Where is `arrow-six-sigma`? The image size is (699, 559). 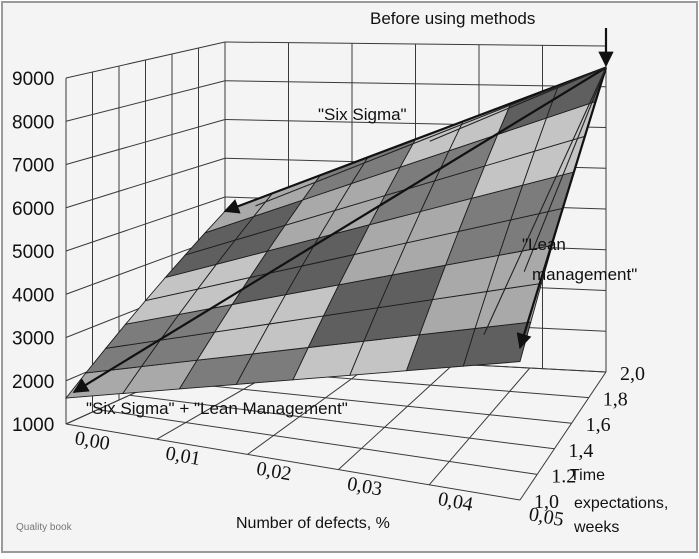
arrow-six-sigma is located at coordinates (415, 140).